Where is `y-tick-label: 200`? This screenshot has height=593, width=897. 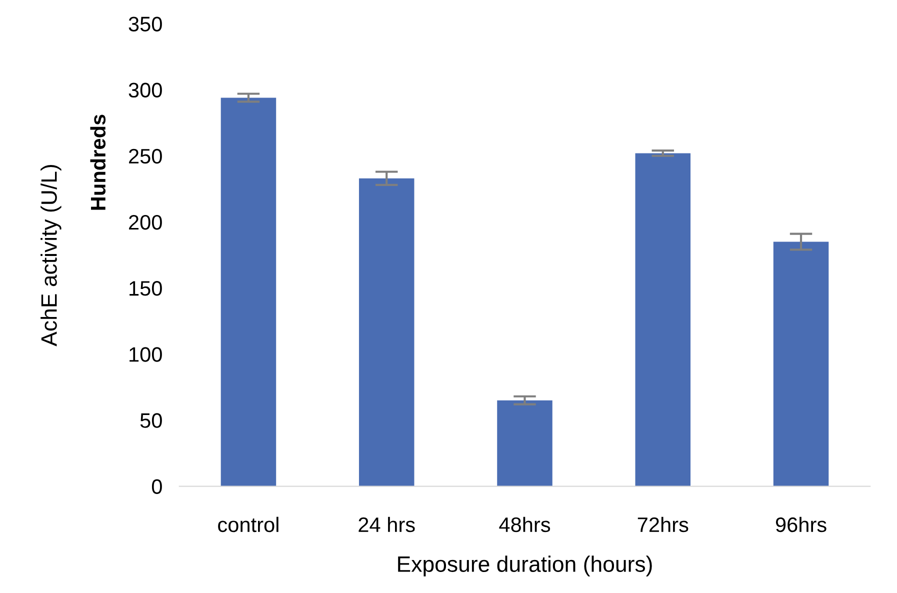
y-tick-label: 200 is located at coordinates (145, 222).